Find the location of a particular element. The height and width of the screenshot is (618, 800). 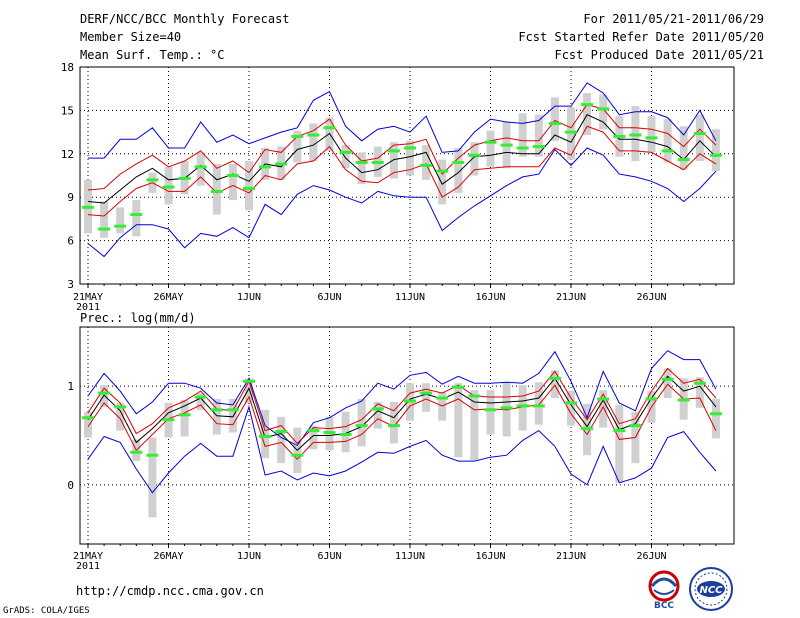

chart0-line-min is located at coordinates (402, 202).